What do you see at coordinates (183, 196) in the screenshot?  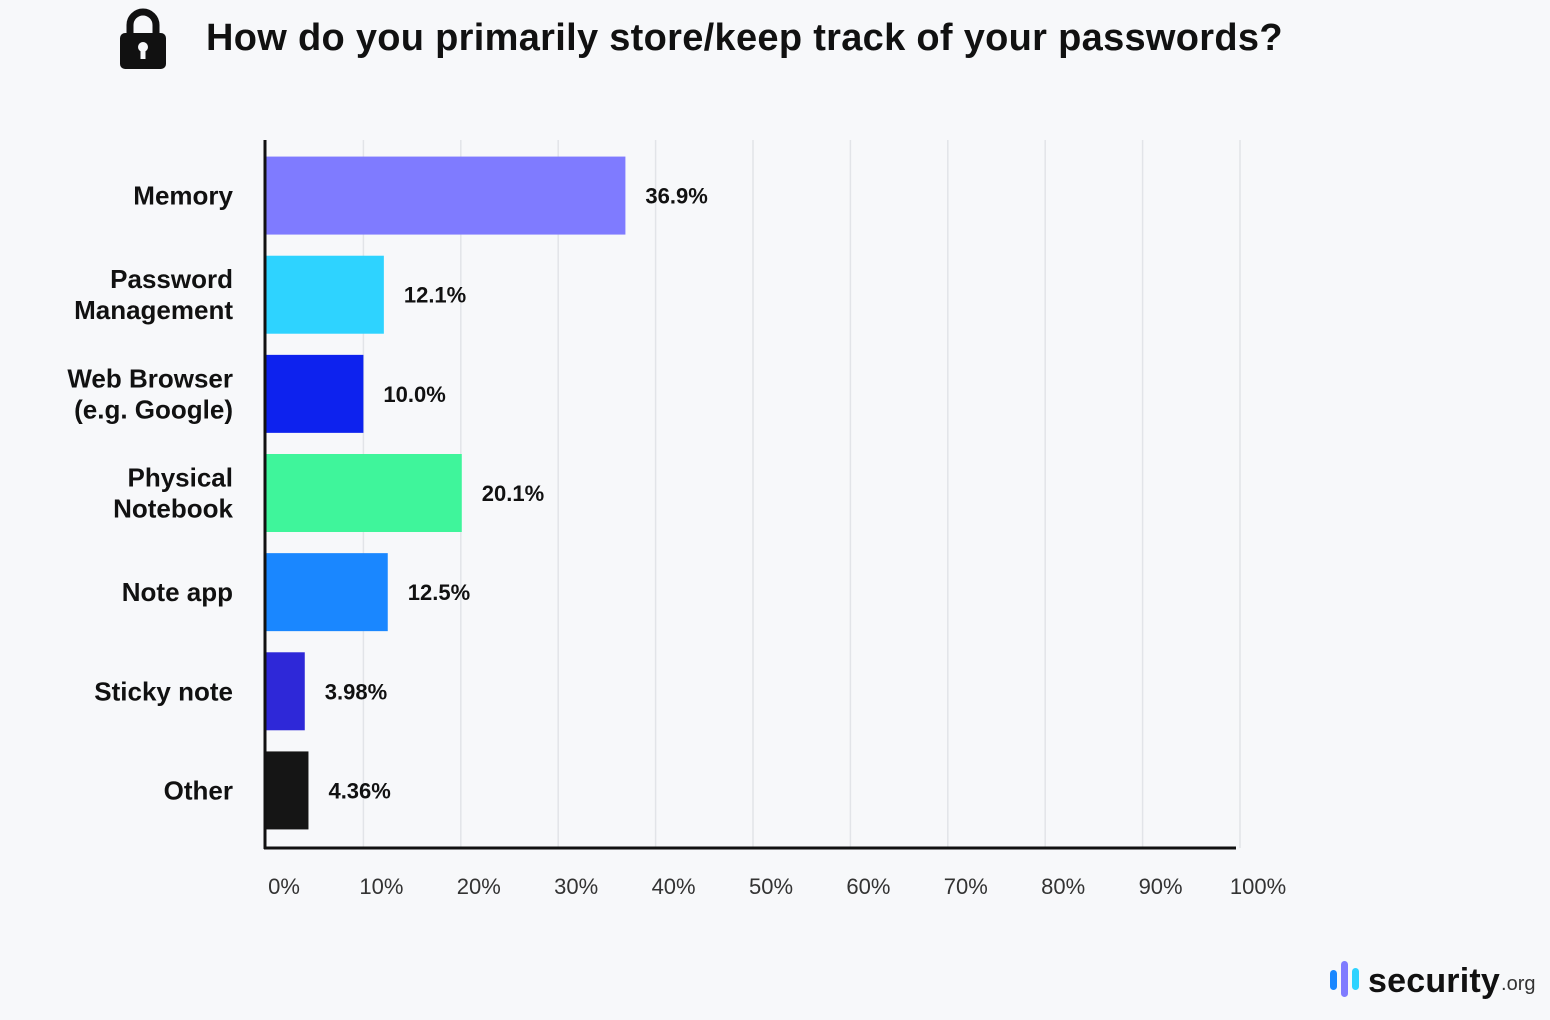 I see `y-category-label: Memory` at bounding box center [183, 196].